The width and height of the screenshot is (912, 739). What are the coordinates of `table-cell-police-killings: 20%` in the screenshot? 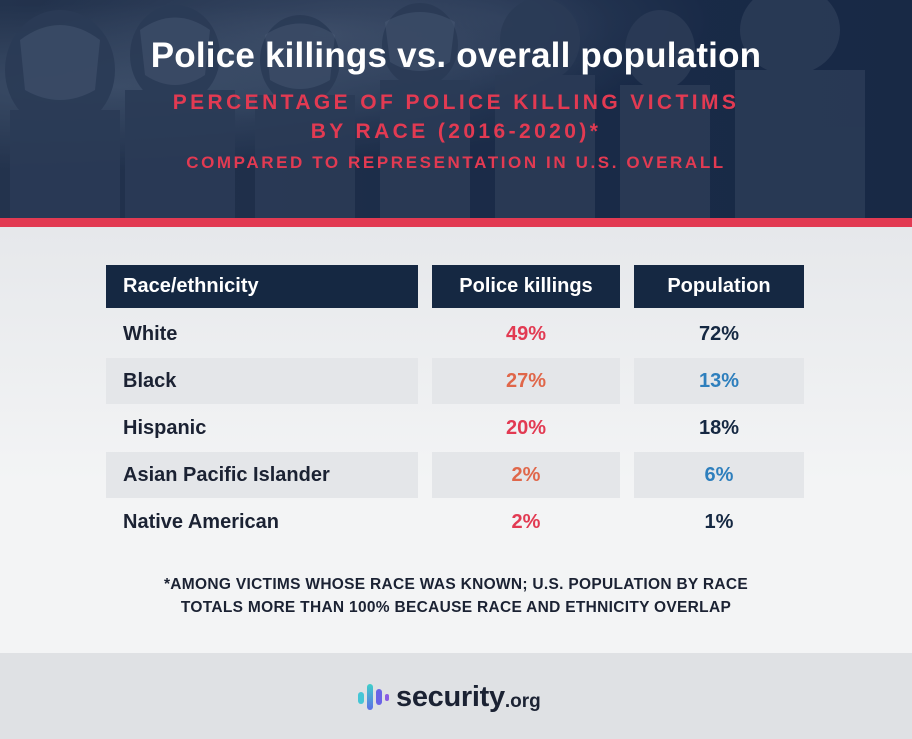 It's located at (526, 427).